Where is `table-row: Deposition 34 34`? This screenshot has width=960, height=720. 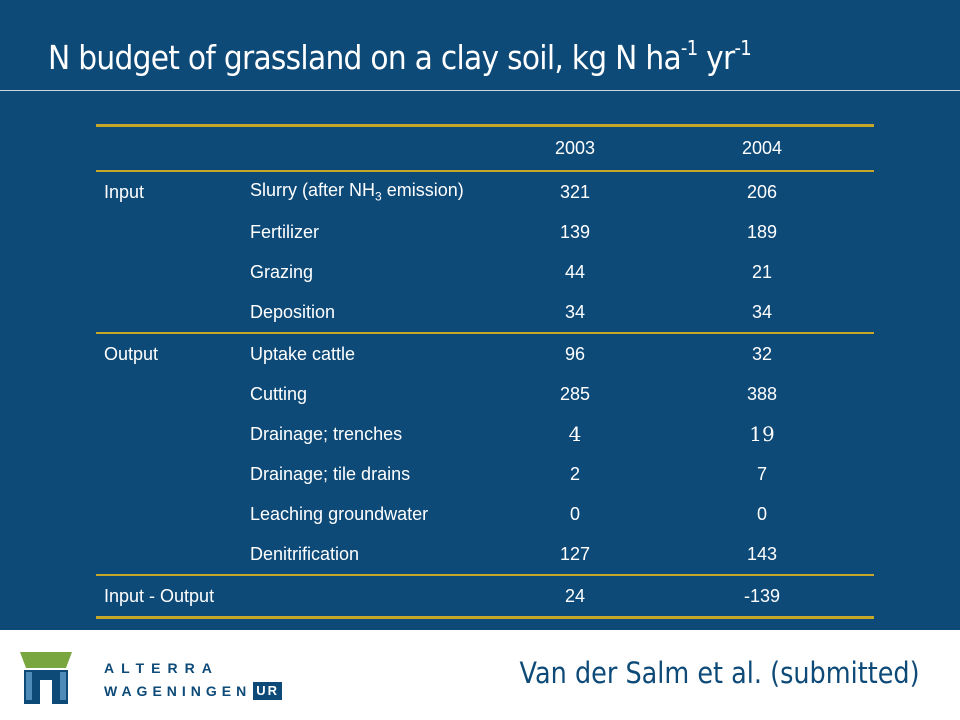 table-row: Deposition 34 34 is located at coordinates (485, 312).